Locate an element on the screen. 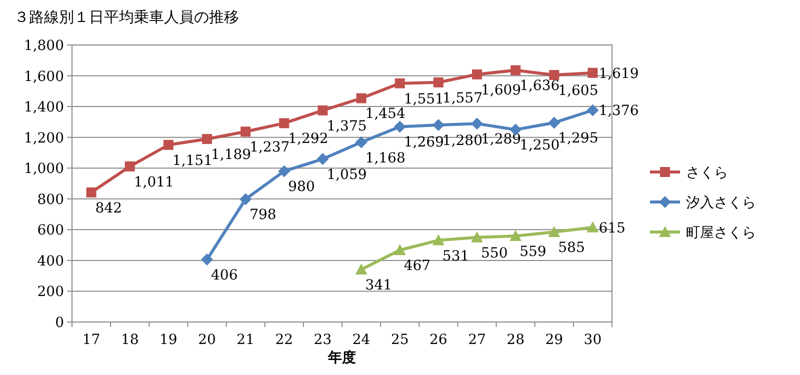 Image resolution: width=800 pixels, height=375 pixels. x-tick-label: 22 is located at coordinates (284, 340).